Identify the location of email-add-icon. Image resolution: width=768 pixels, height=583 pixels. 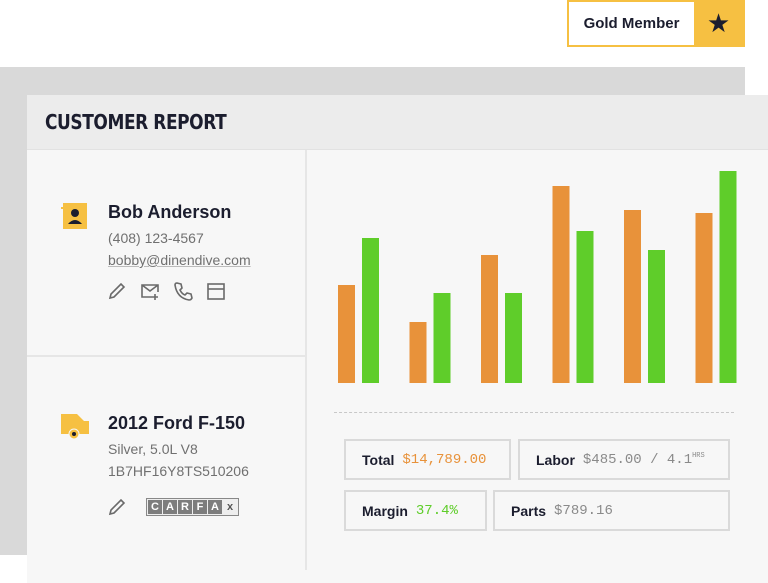
(150, 291).